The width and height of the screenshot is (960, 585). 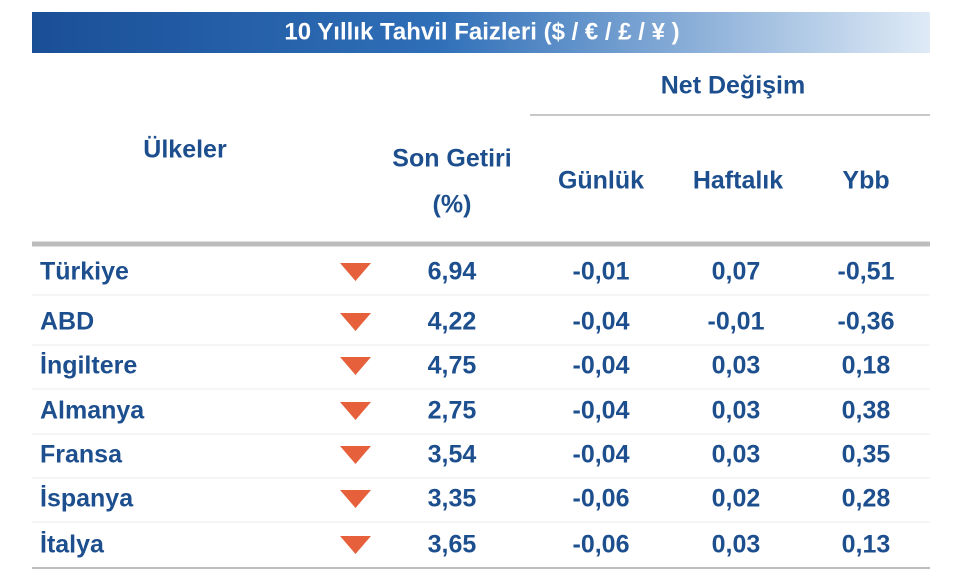 I want to click on ytd-cell: 0,13, so click(x=866, y=545).